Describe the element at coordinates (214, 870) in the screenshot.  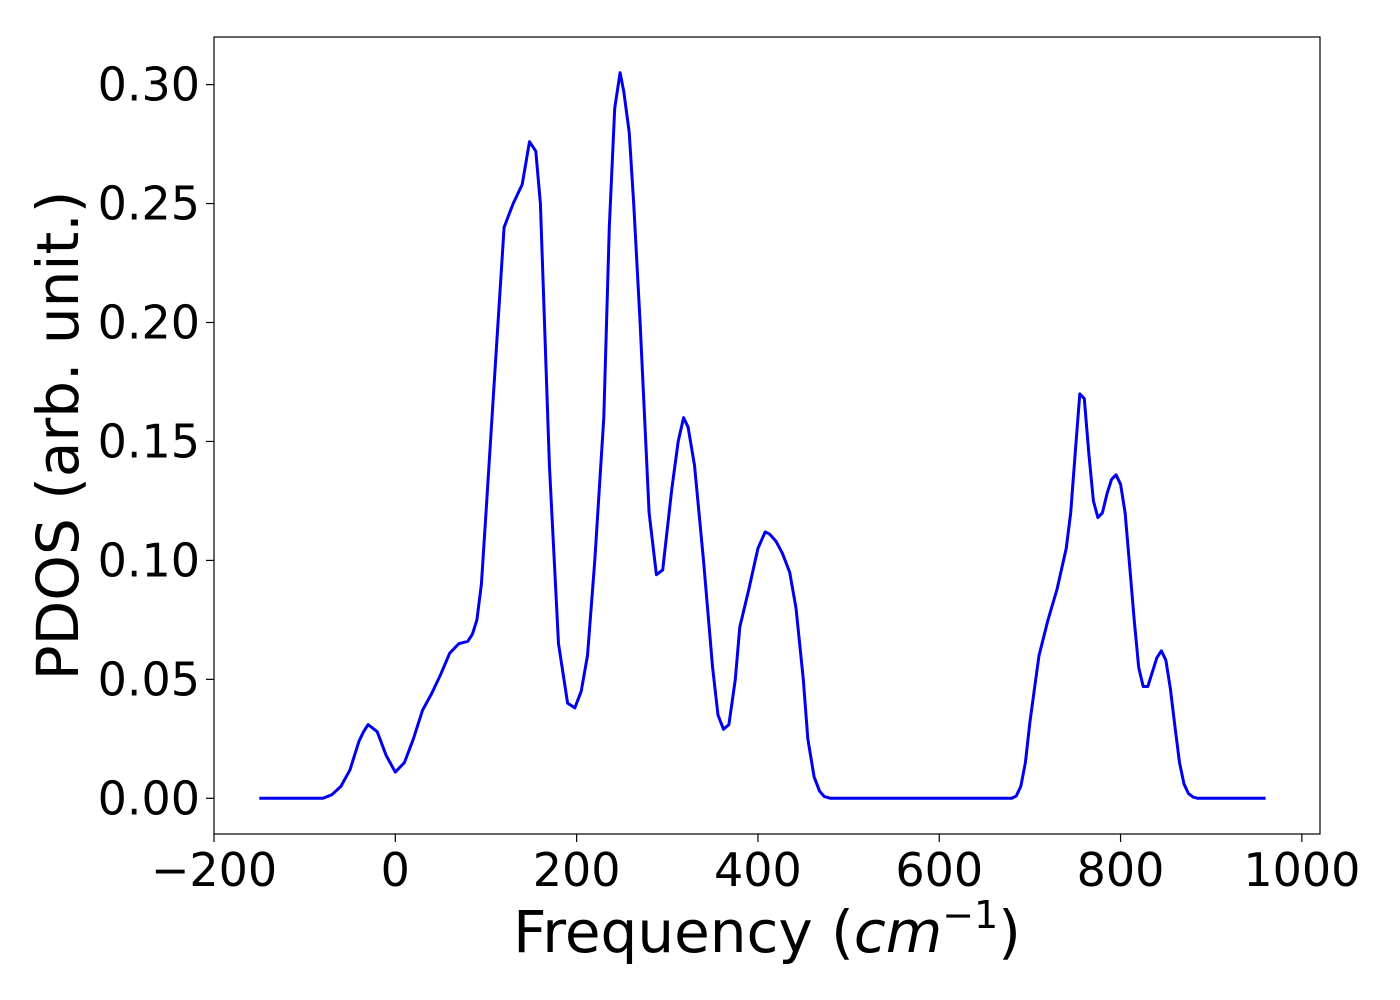
I see `x-tick-label: −200` at that location.